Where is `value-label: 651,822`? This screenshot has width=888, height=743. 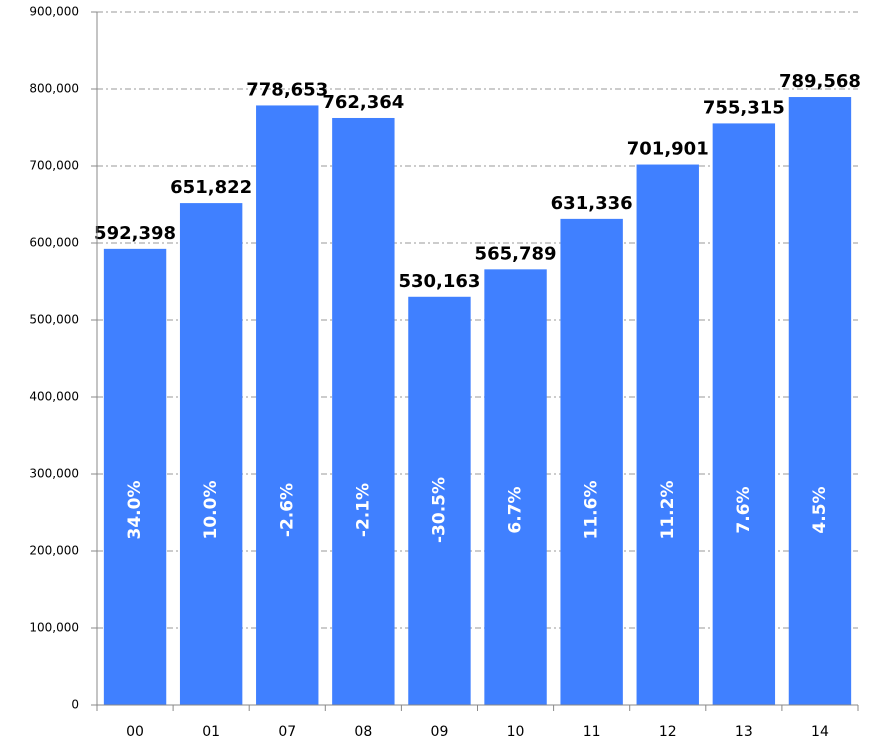 value-label: 651,822 is located at coordinates (211, 187).